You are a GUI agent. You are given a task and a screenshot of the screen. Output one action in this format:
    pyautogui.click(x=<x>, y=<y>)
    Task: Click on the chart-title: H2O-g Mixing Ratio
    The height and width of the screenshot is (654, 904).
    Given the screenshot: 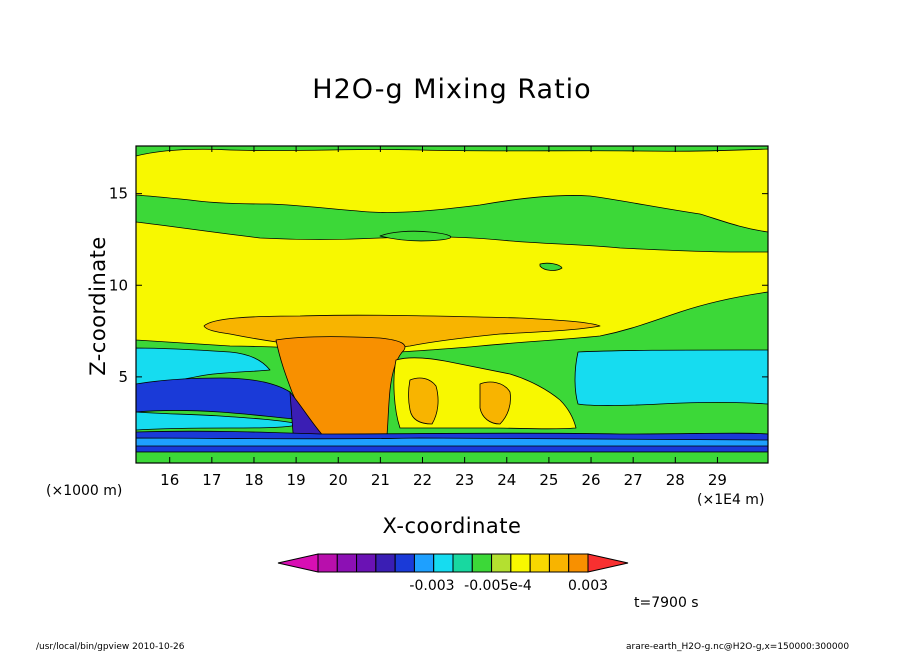 What is the action you would take?
    pyautogui.click(x=452, y=89)
    